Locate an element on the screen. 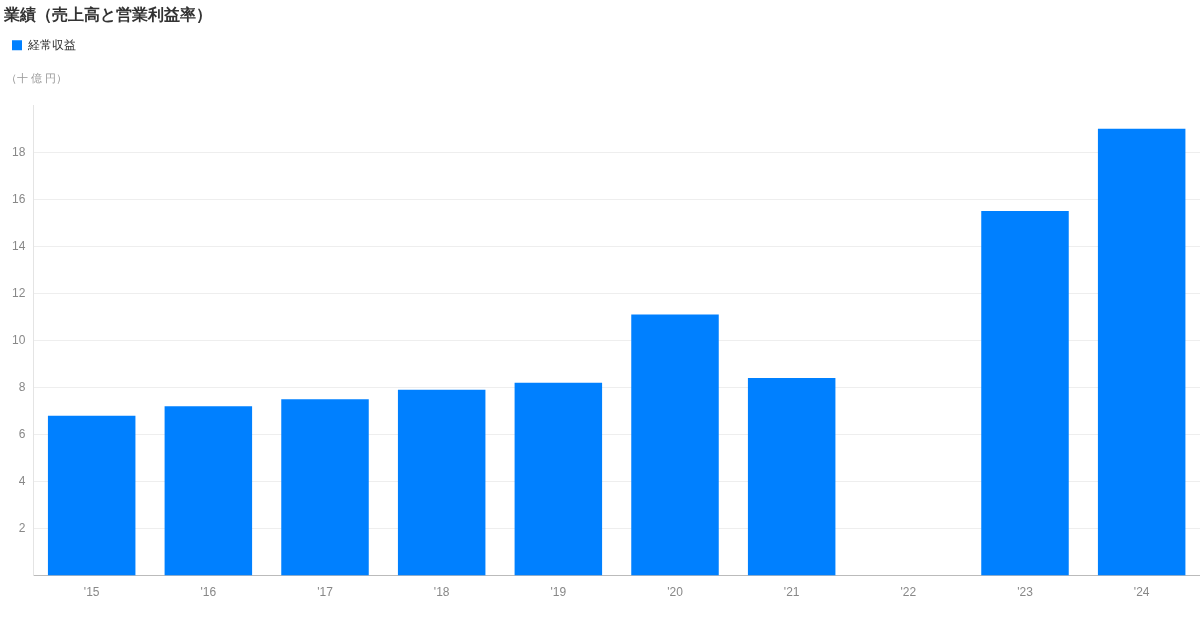  x-tick-label: '19 is located at coordinates (558, 592).